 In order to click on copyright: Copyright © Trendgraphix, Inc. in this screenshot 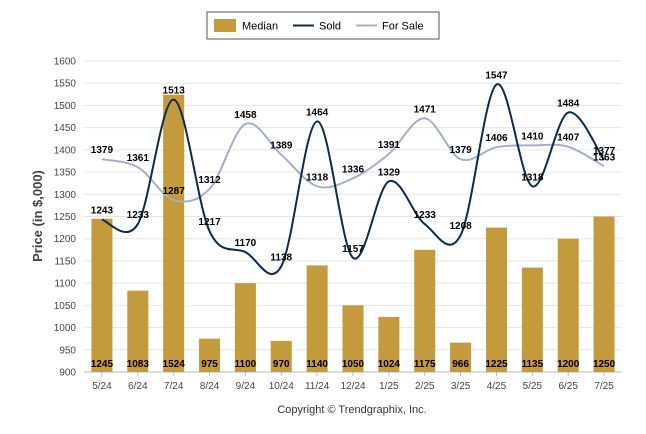, I will do `click(351, 410)`.